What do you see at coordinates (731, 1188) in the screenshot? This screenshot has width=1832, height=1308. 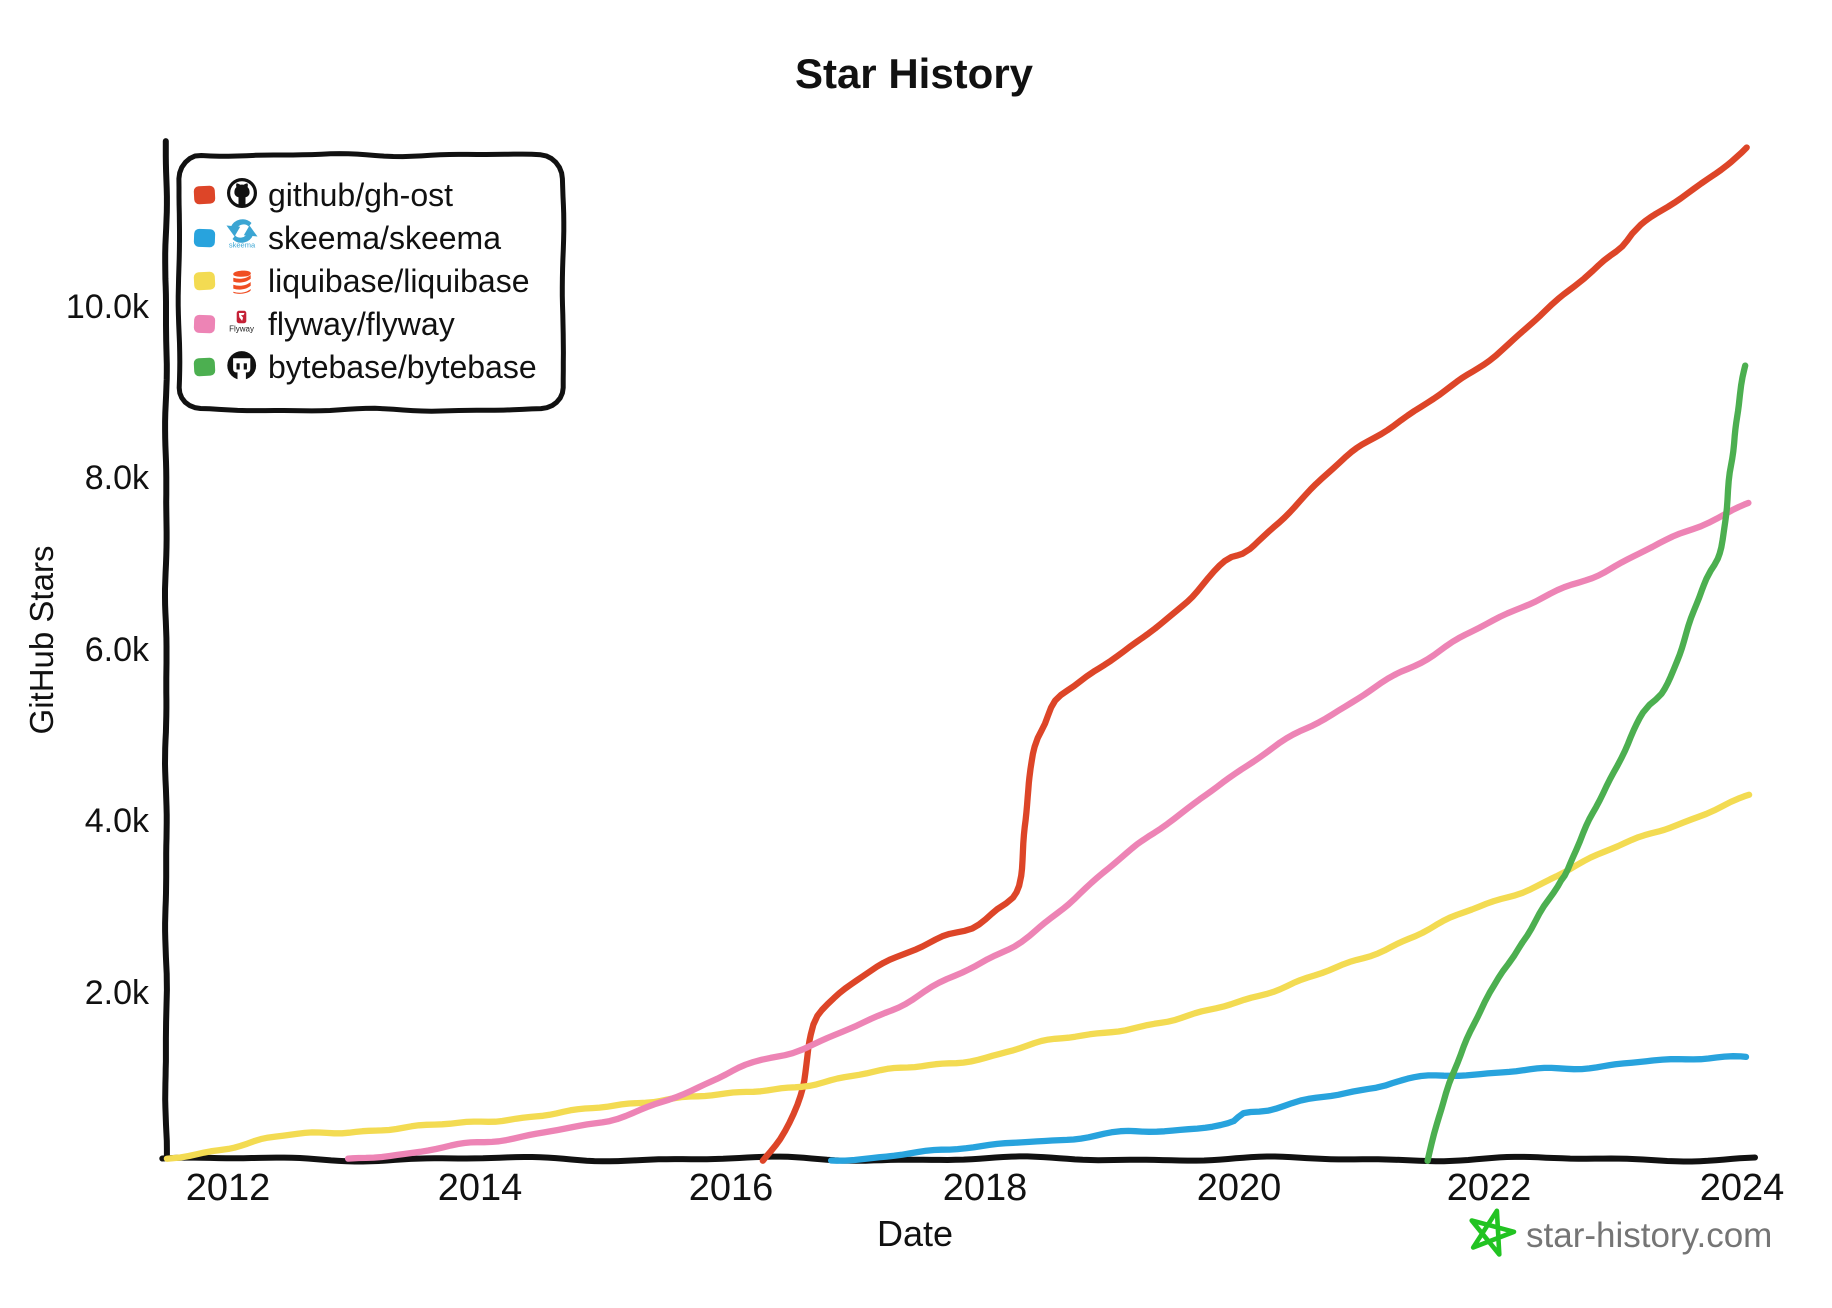 I see `svg-text: 2016` at bounding box center [731, 1188].